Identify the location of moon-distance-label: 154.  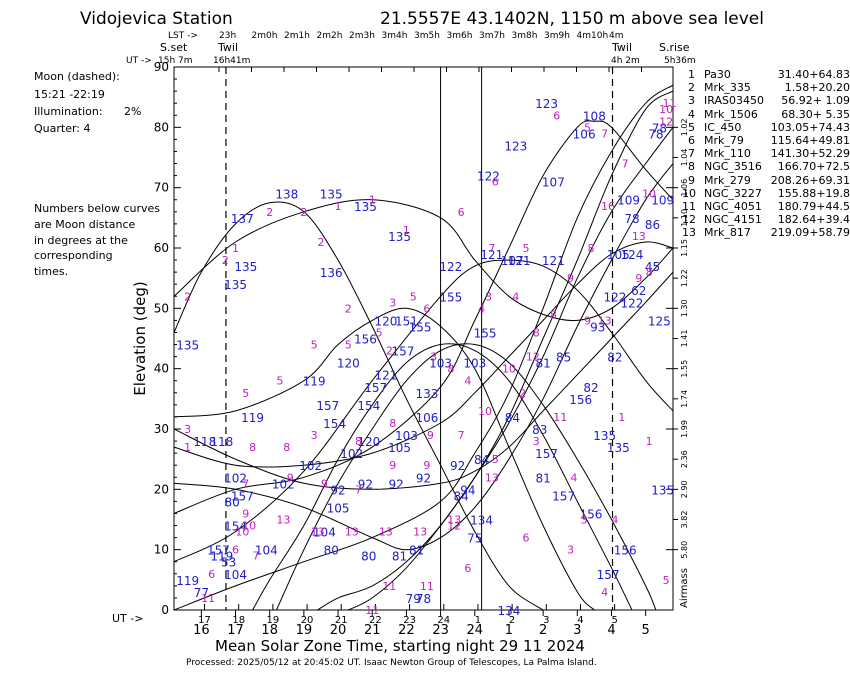
(368, 406).